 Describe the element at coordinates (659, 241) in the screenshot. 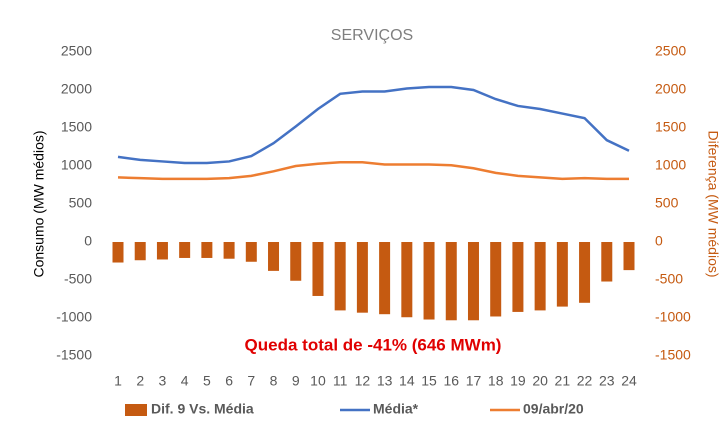

I see `y2-tick-label: 0` at that location.